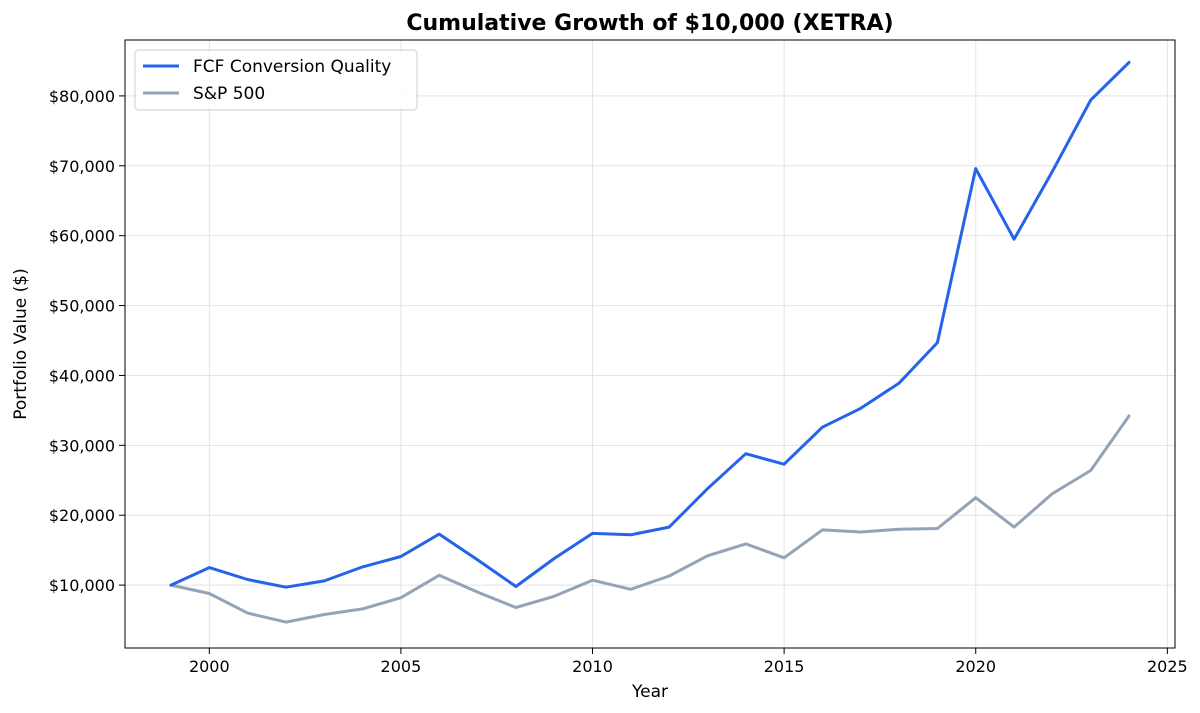 The image size is (1200, 713). Describe the element at coordinates (82, 515) in the screenshot. I see `y-tick-label: $20,000` at that location.